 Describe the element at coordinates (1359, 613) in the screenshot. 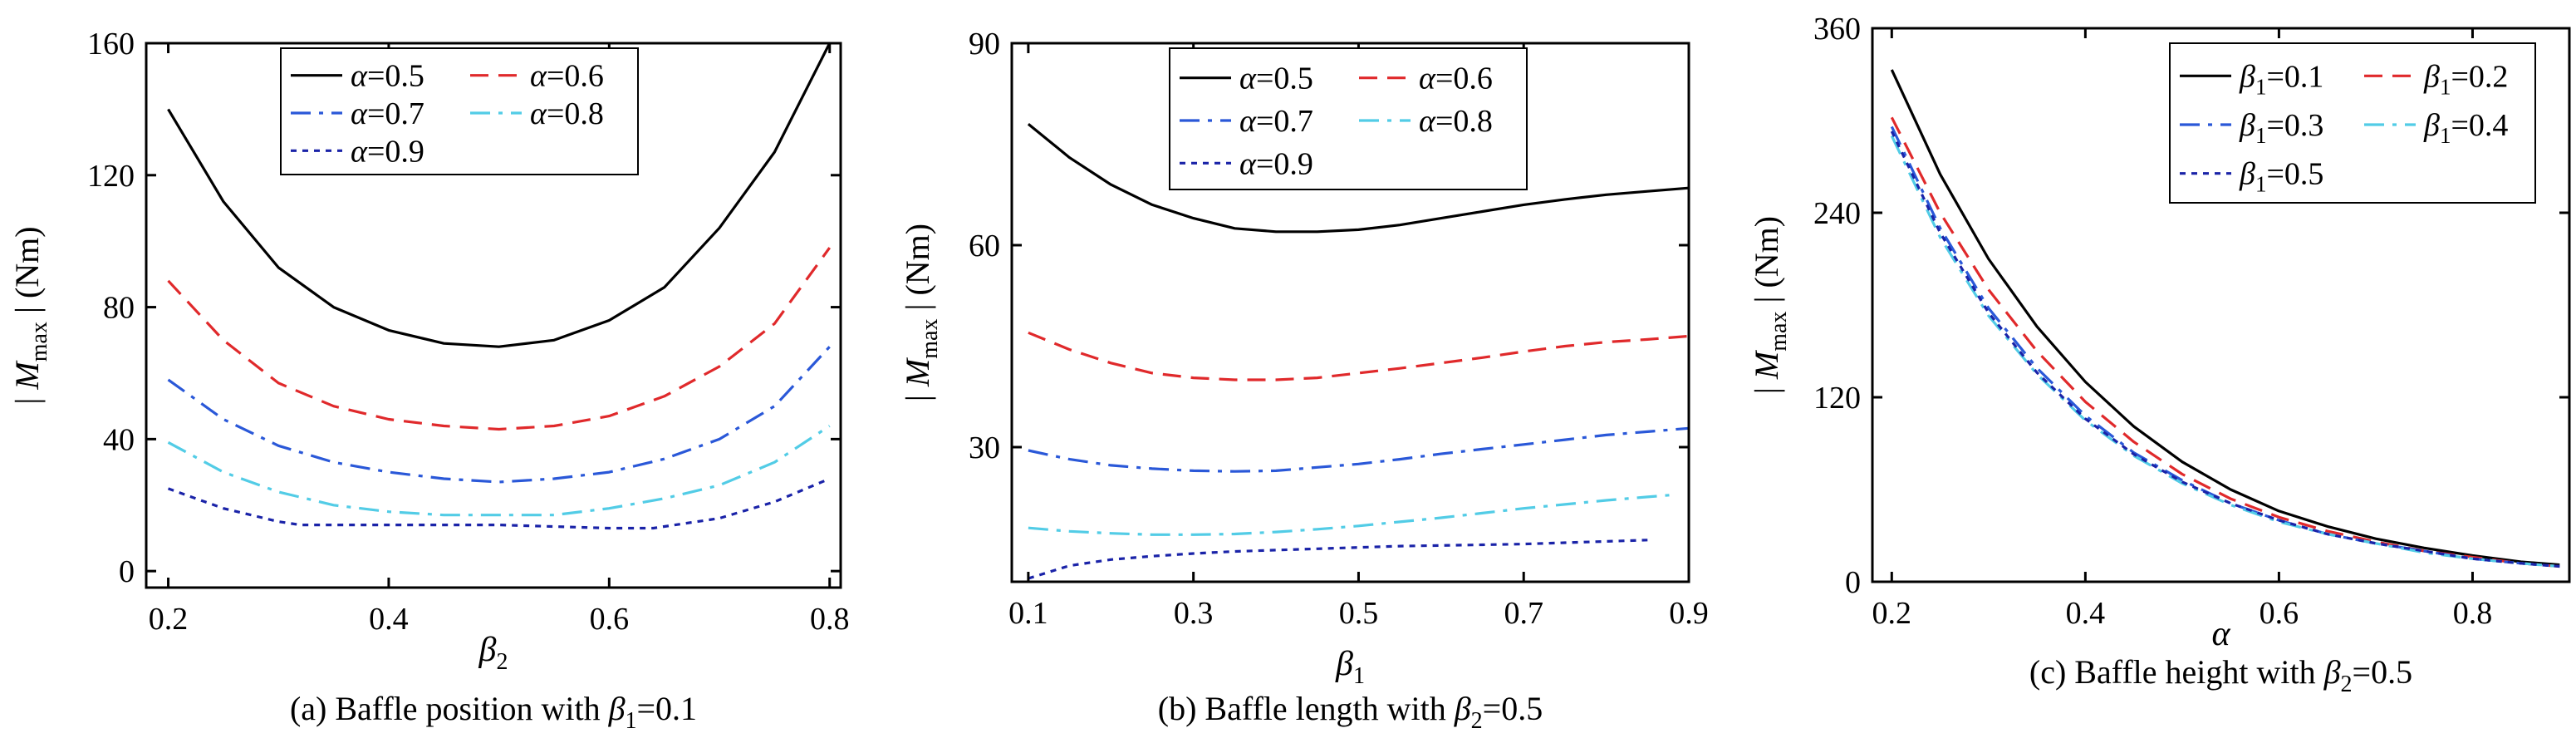

I see `x-tick-label: 0.5` at that location.